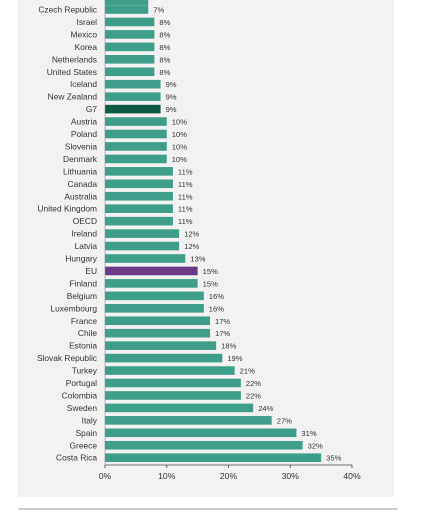 This screenshot has height=513, width=423. I want to click on category-label: Portugal, so click(81, 383).